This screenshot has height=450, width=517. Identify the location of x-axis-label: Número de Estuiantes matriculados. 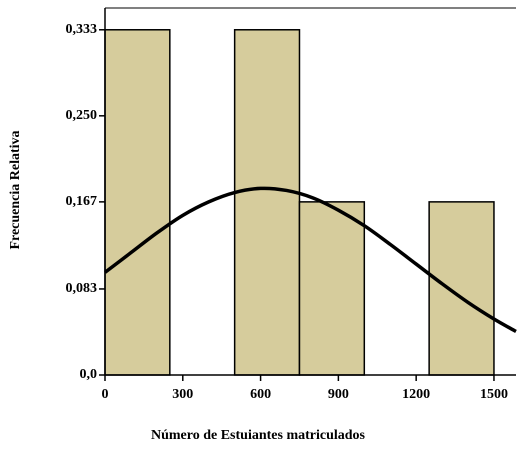
(258, 435).